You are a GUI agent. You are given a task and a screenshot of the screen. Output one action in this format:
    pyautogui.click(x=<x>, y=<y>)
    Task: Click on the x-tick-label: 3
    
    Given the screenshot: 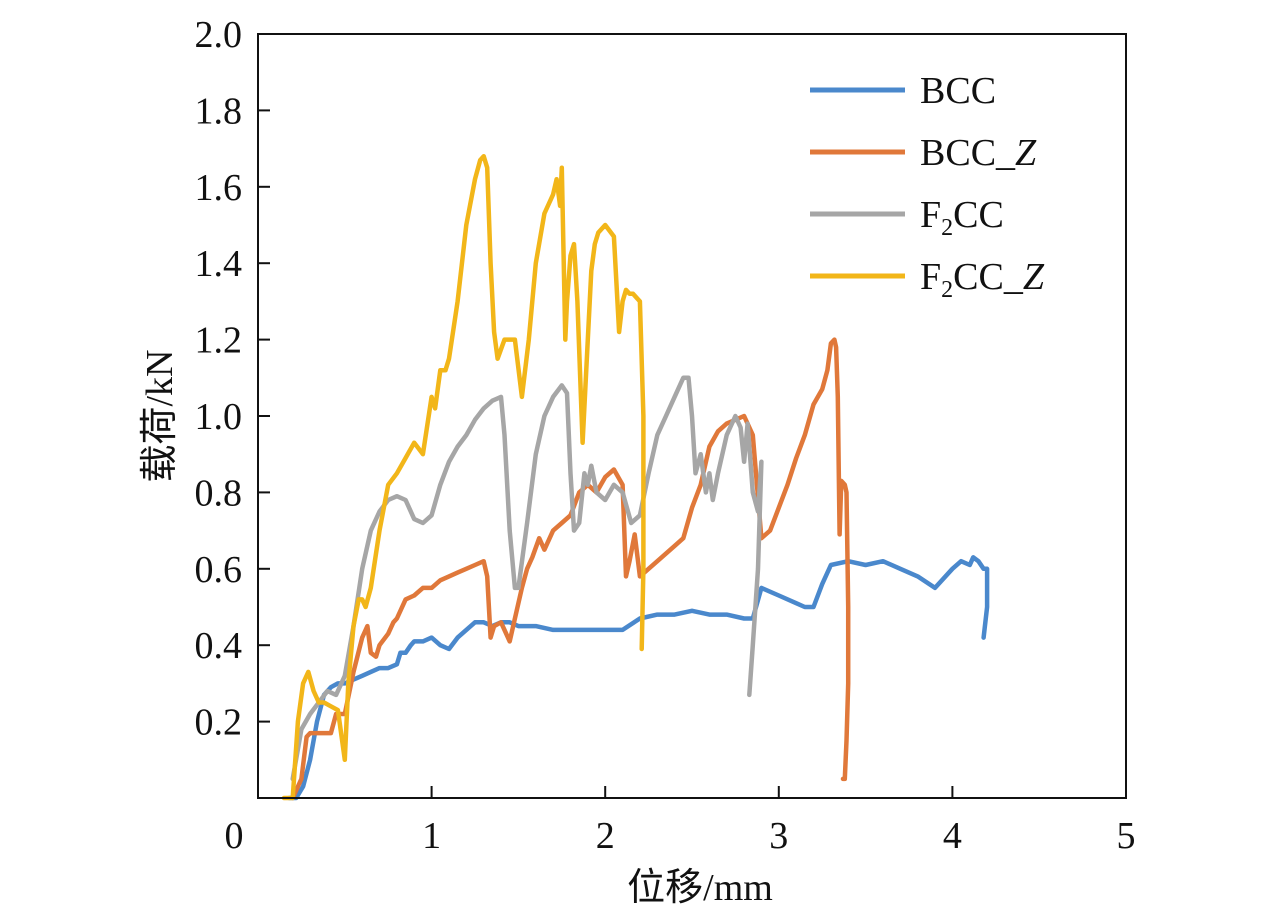 What is the action you would take?
    pyautogui.click(x=778, y=836)
    